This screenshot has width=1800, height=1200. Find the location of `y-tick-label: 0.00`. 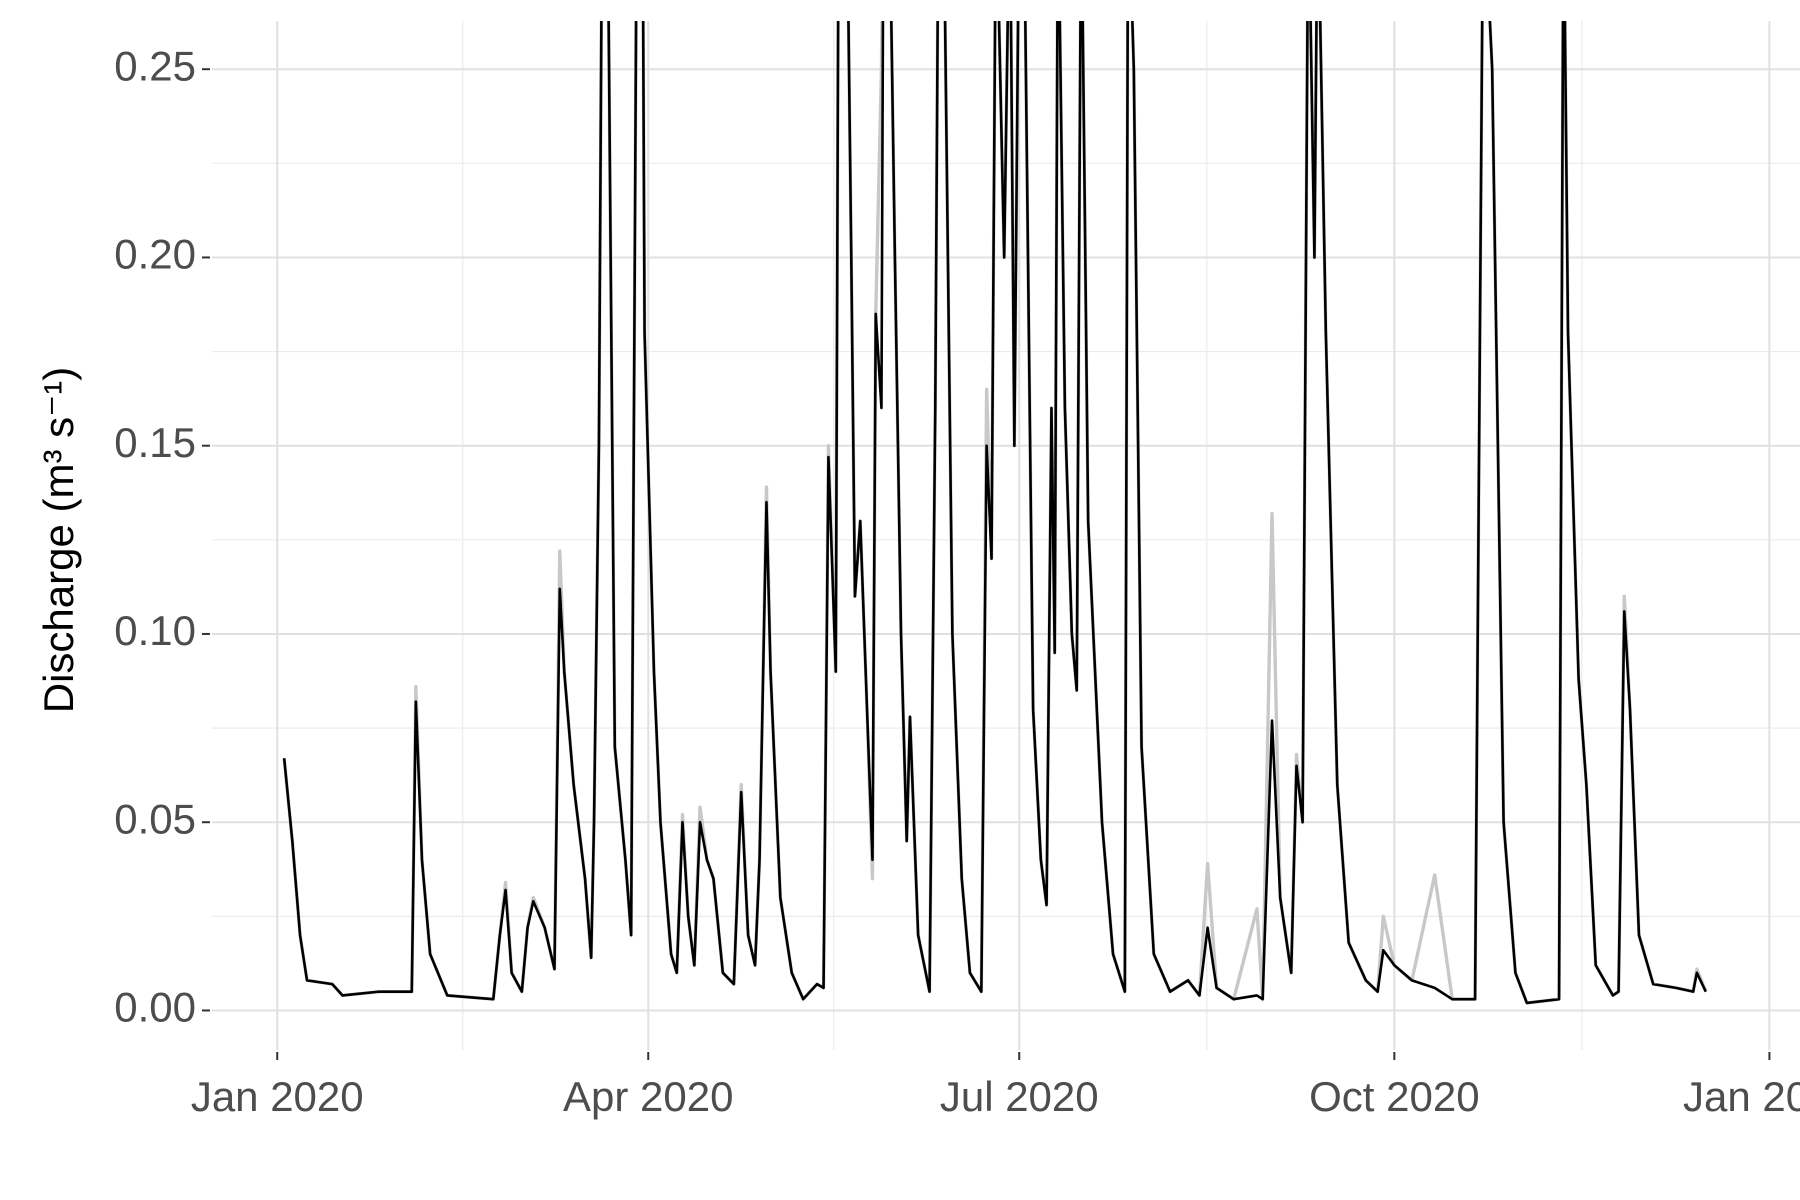

y-tick-label: 0.00 is located at coordinates (155, 1007).